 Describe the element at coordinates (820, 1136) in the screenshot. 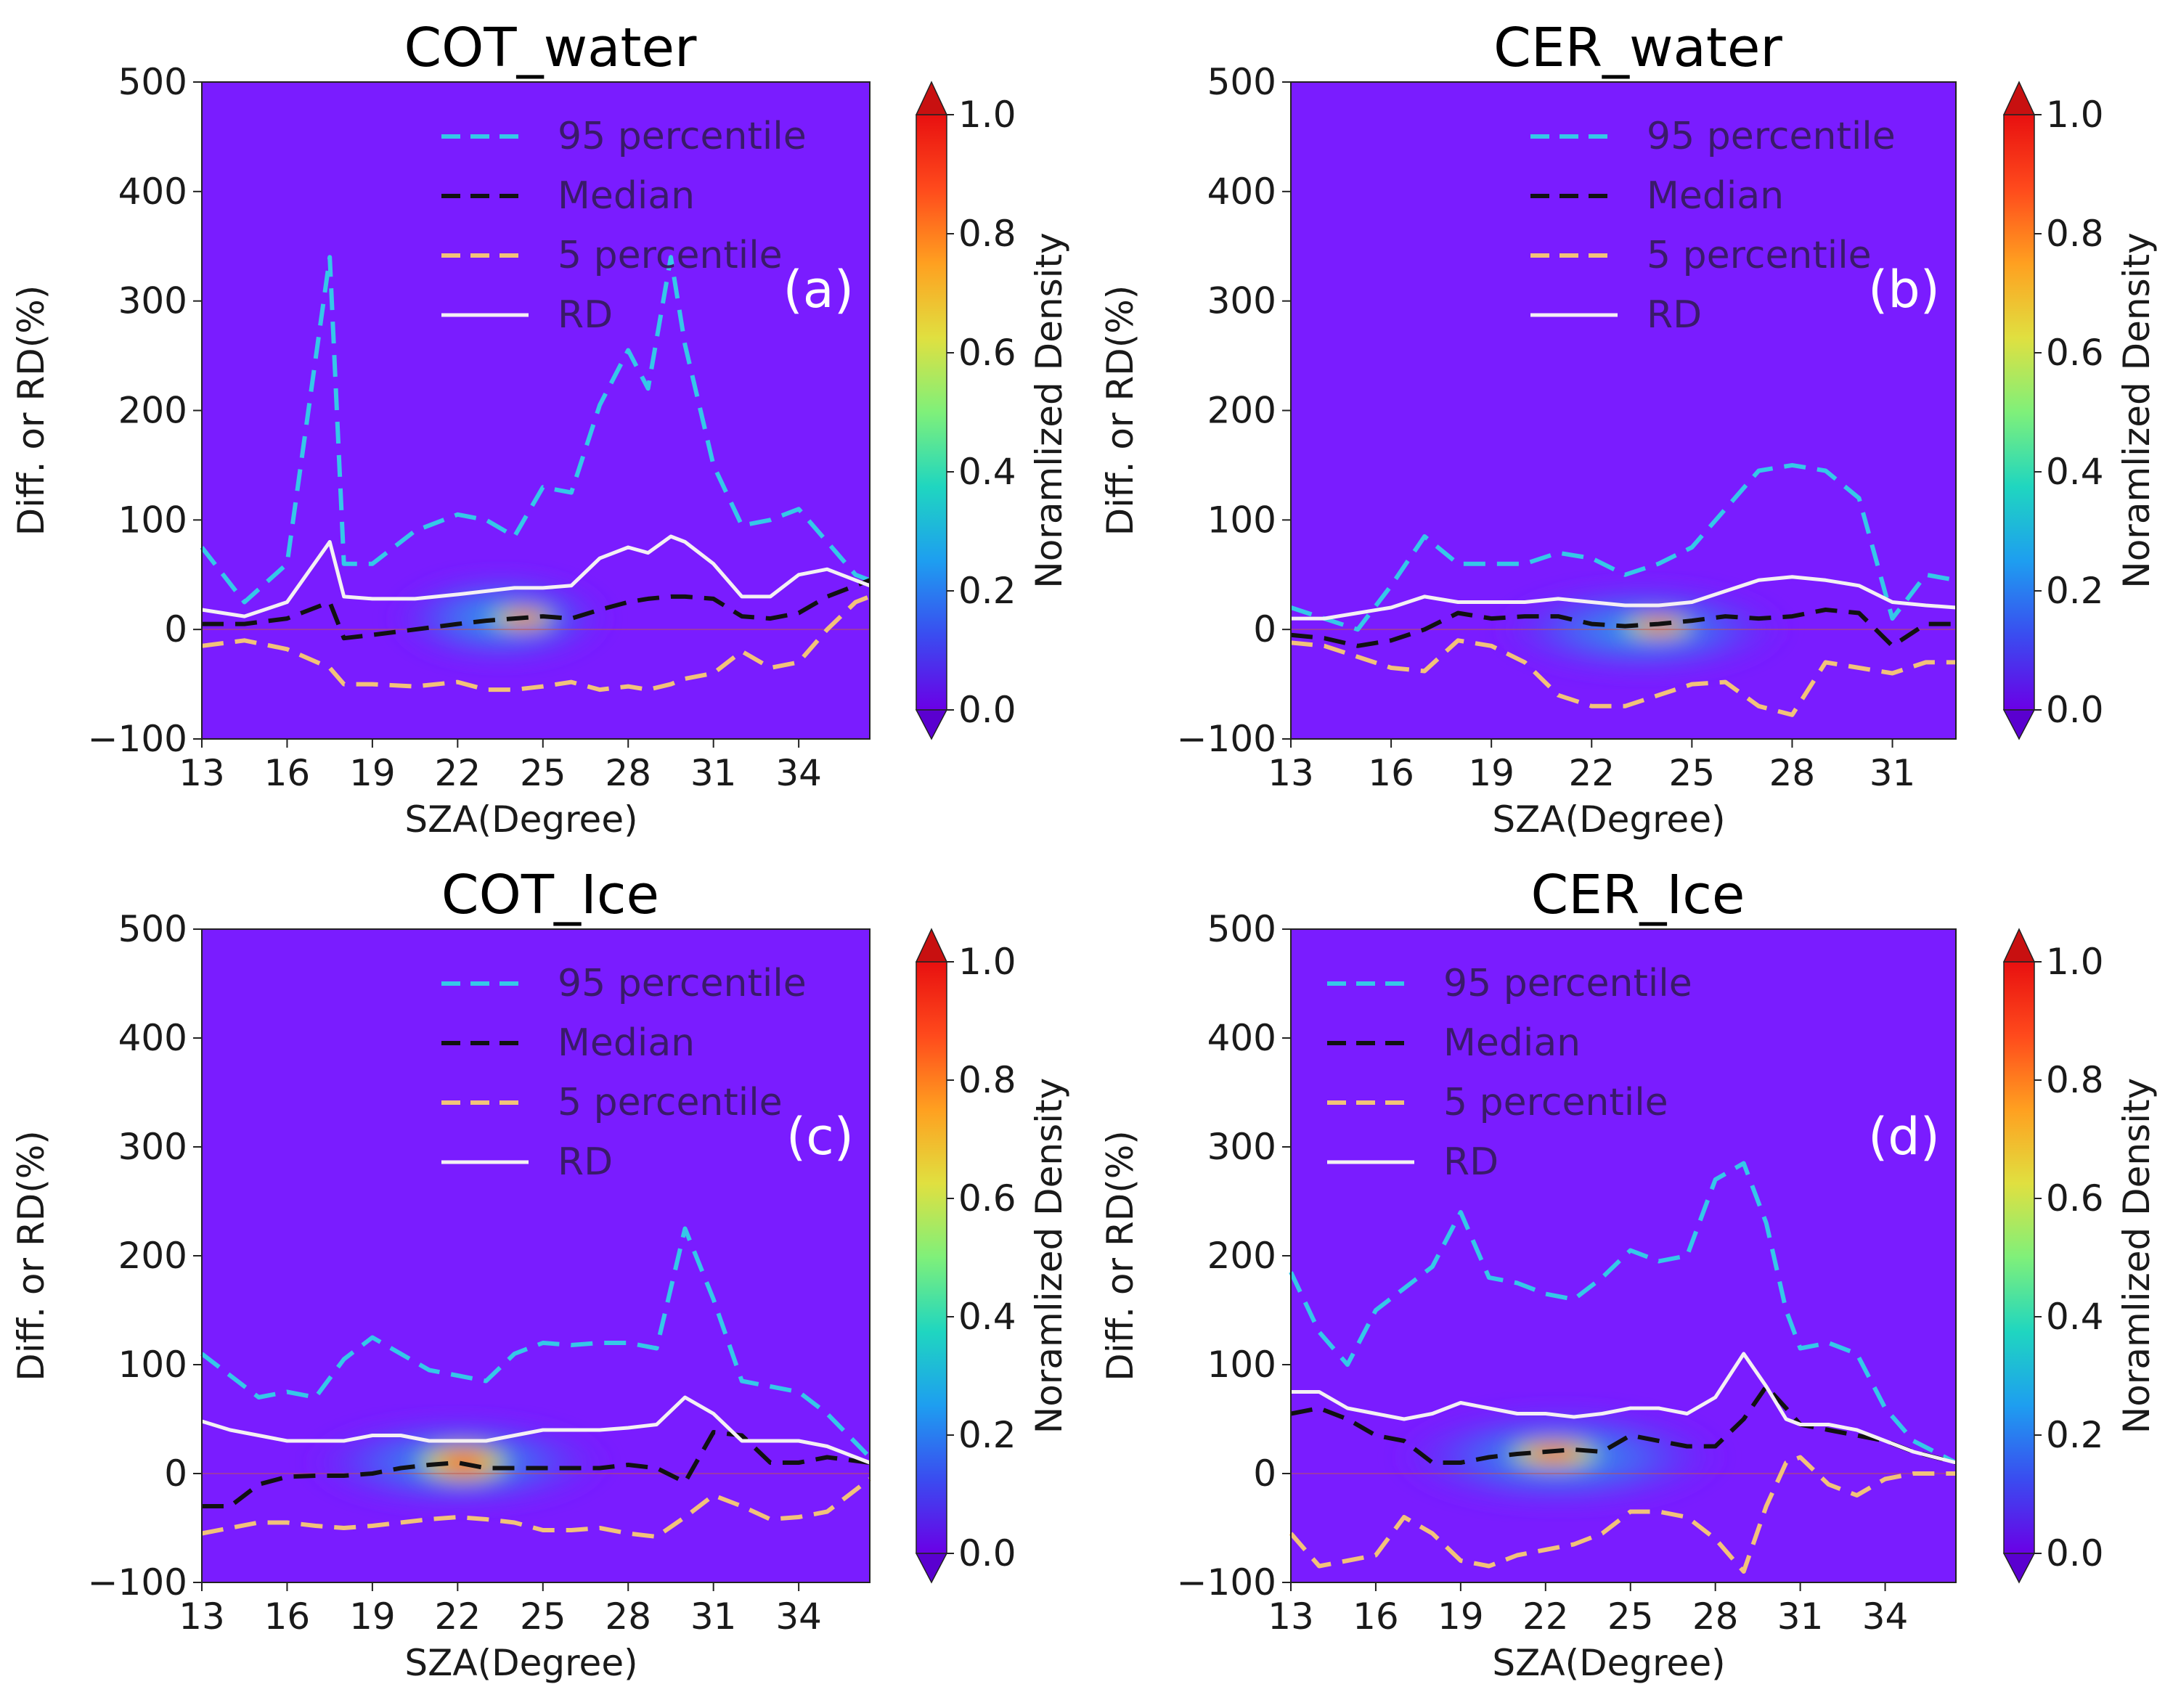

I see `panel-label: (c)` at that location.